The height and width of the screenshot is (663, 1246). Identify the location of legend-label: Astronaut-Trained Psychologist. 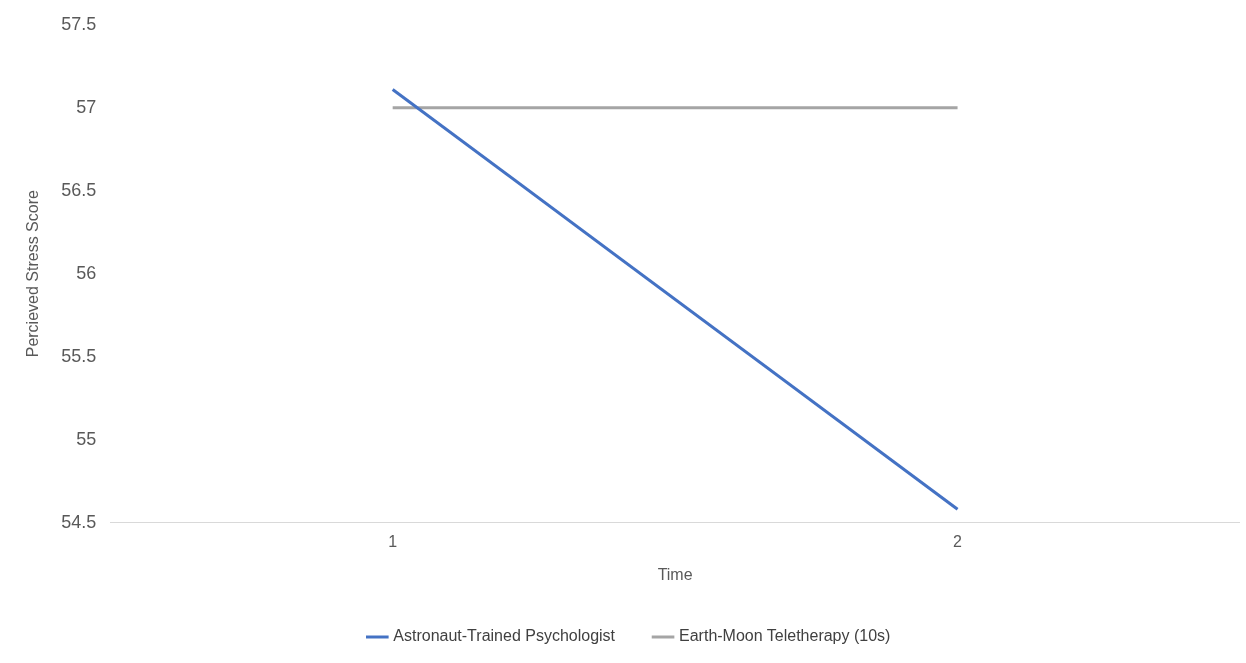
(504, 636).